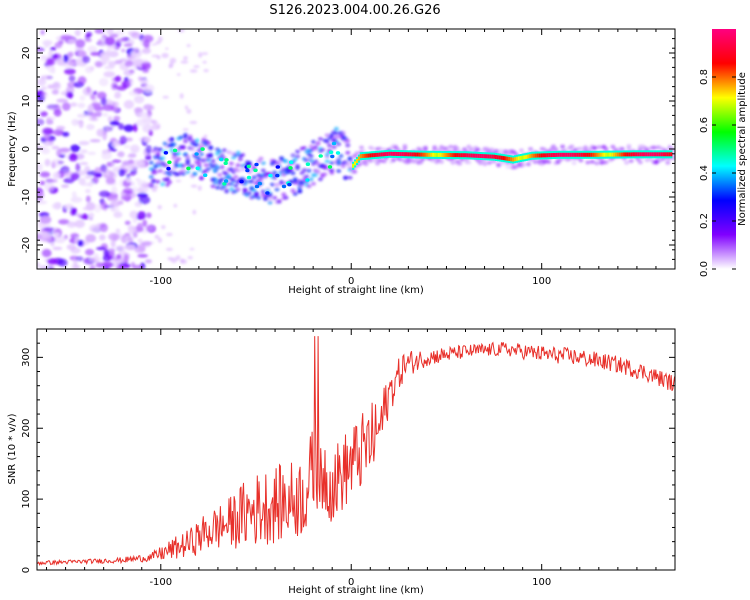 The width and height of the screenshot is (750, 600). Describe the element at coordinates (26, 53) in the screenshot. I see `spectrogram-y-tick-label: 20` at that location.